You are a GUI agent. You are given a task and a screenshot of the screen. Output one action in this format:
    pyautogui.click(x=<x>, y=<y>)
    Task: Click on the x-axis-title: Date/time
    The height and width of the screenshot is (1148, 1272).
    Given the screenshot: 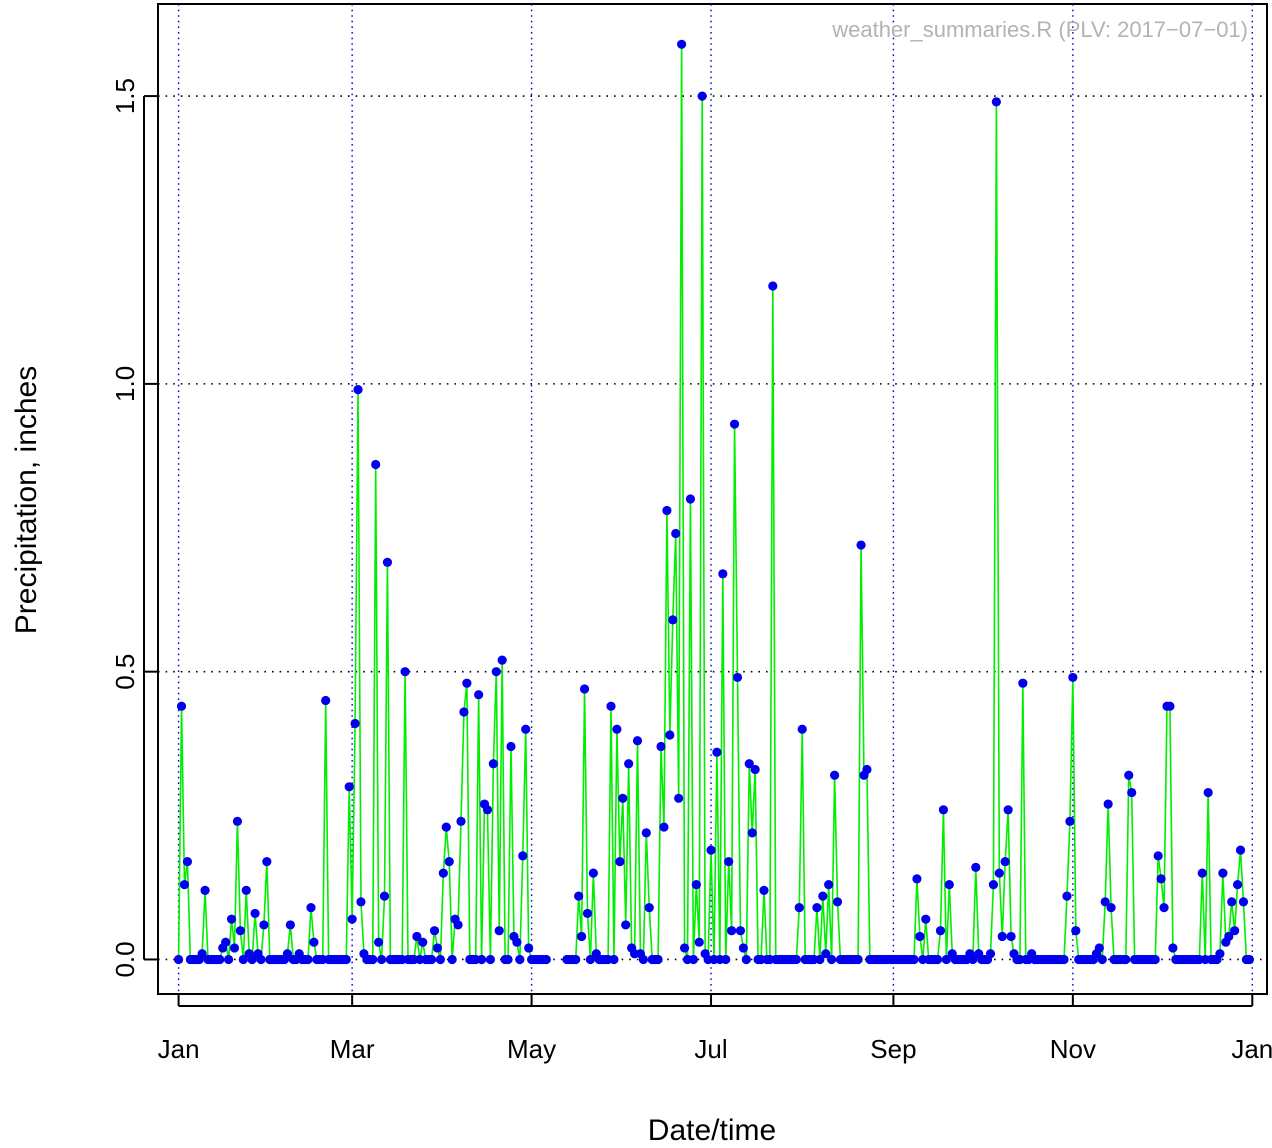 What is the action you would take?
    pyautogui.click(x=712, y=1130)
    